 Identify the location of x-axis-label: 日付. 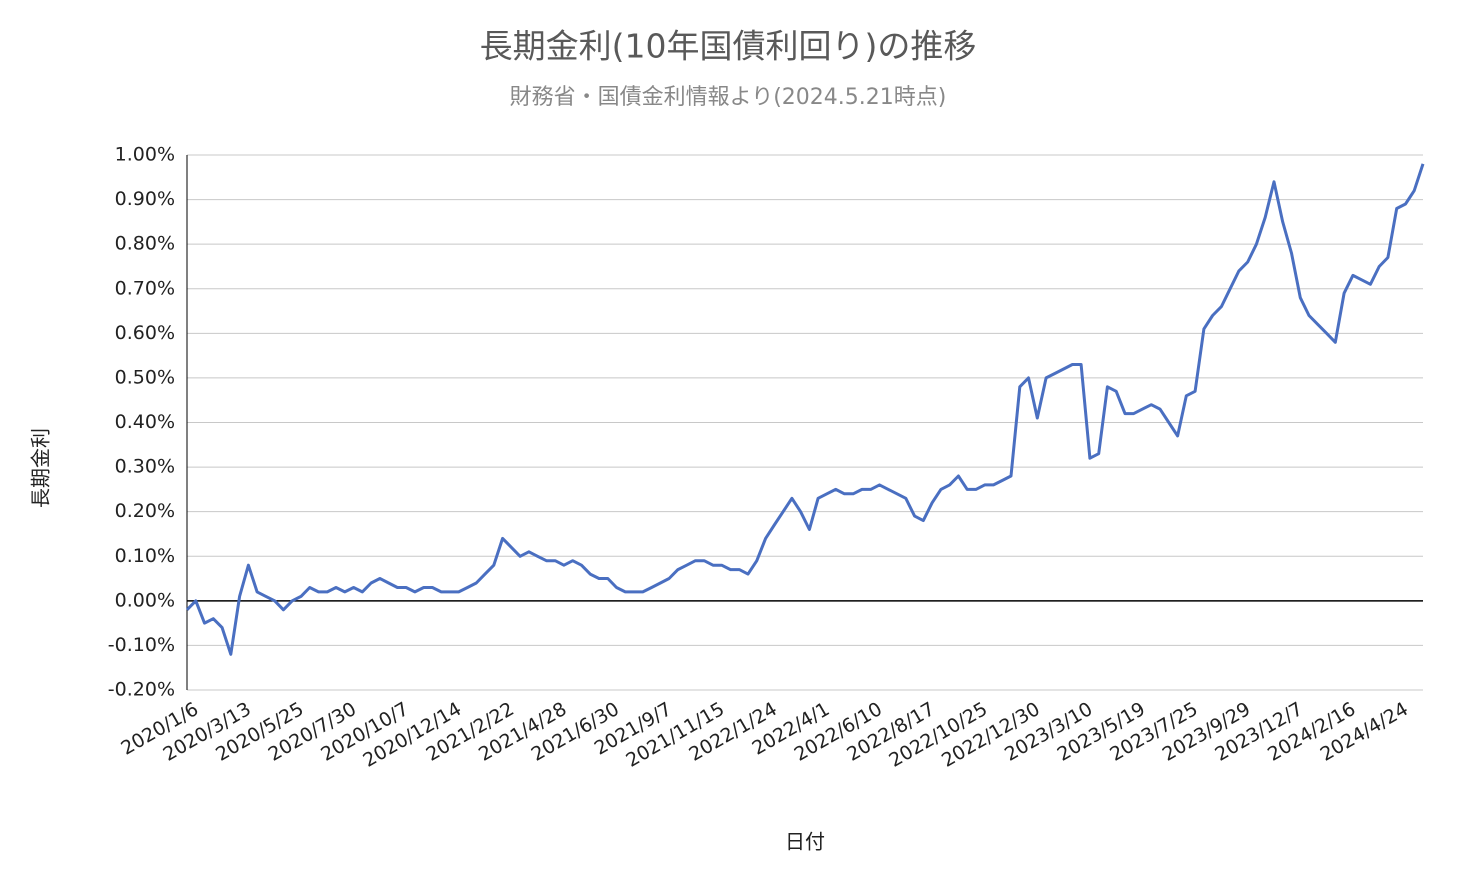
(805, 842).